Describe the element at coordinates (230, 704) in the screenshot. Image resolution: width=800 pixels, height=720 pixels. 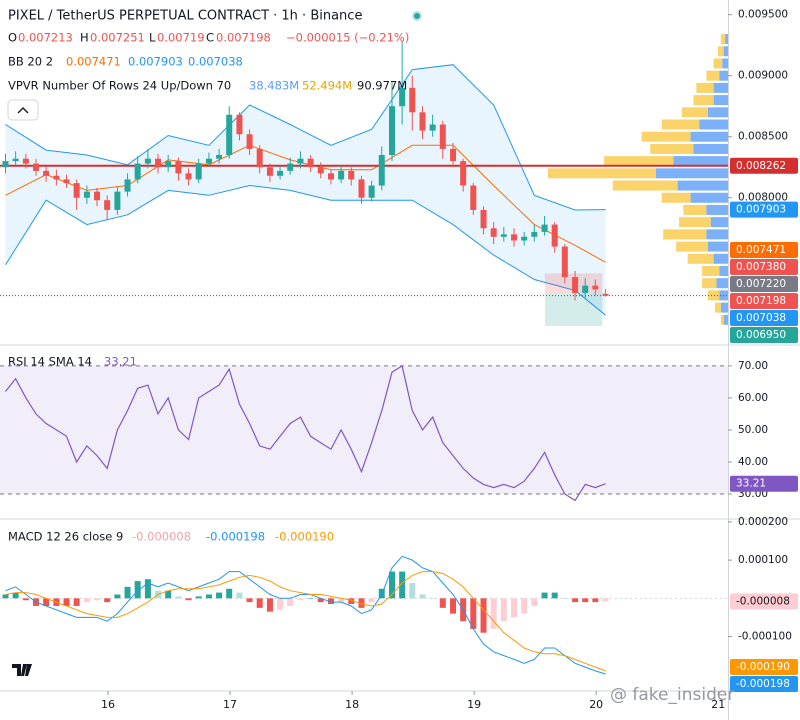
I see `x-tick-label: 17` at that location.